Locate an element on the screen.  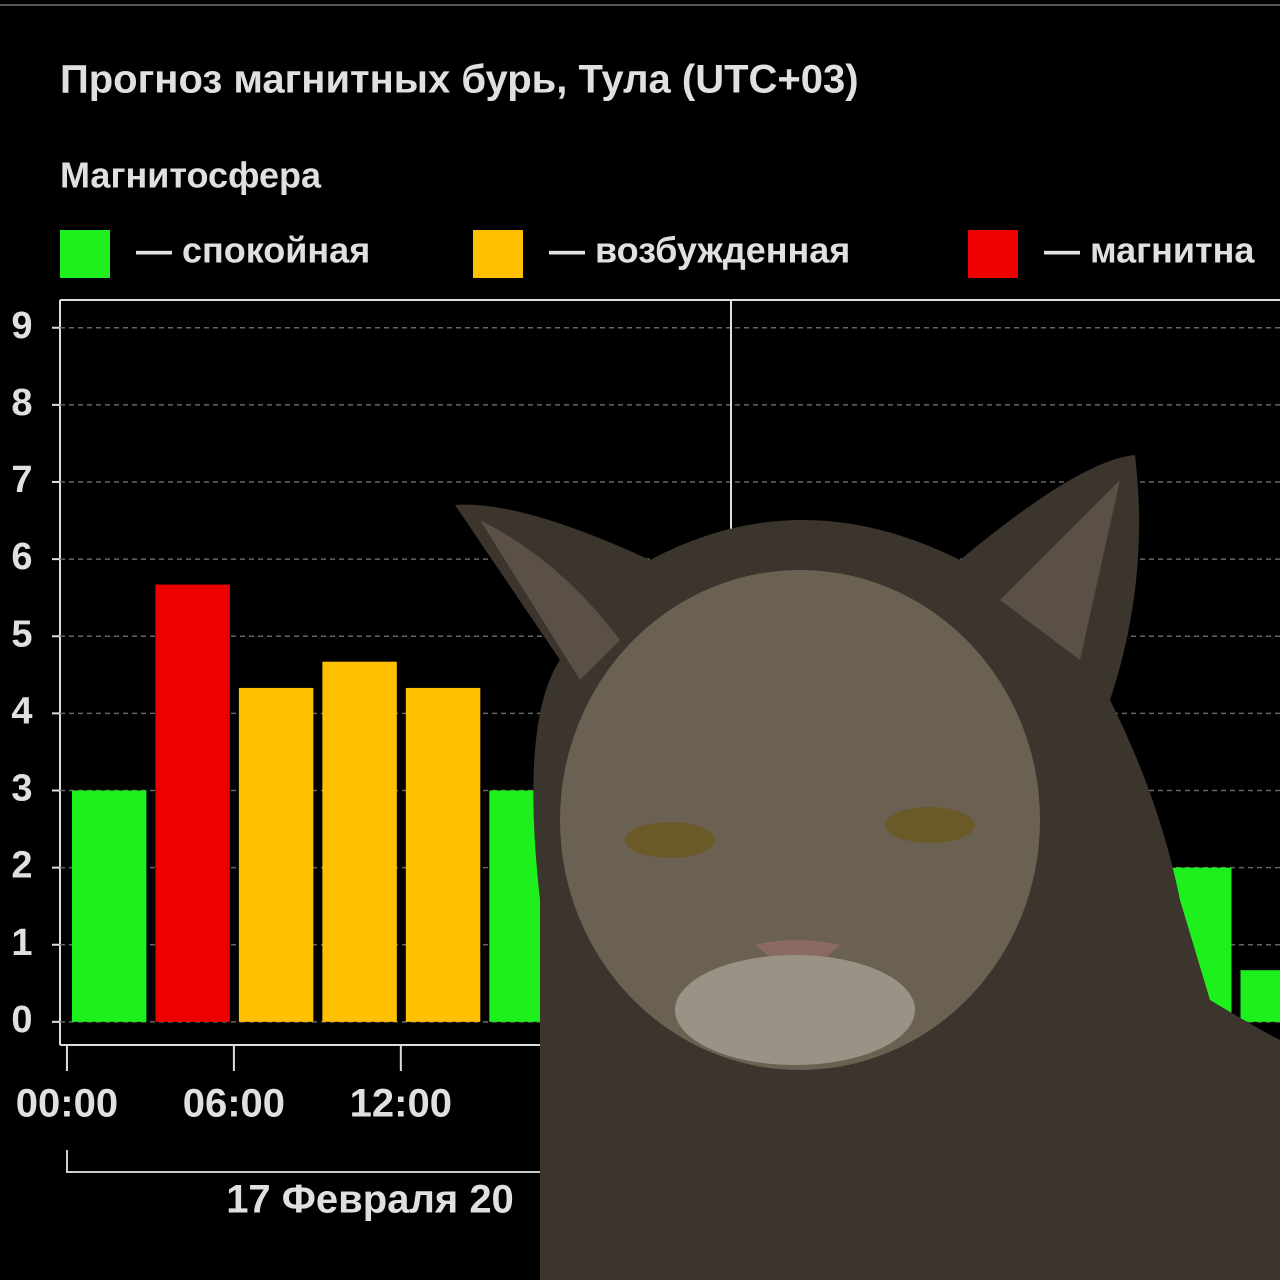
date-bracket is located at coordinates (313, 1161).